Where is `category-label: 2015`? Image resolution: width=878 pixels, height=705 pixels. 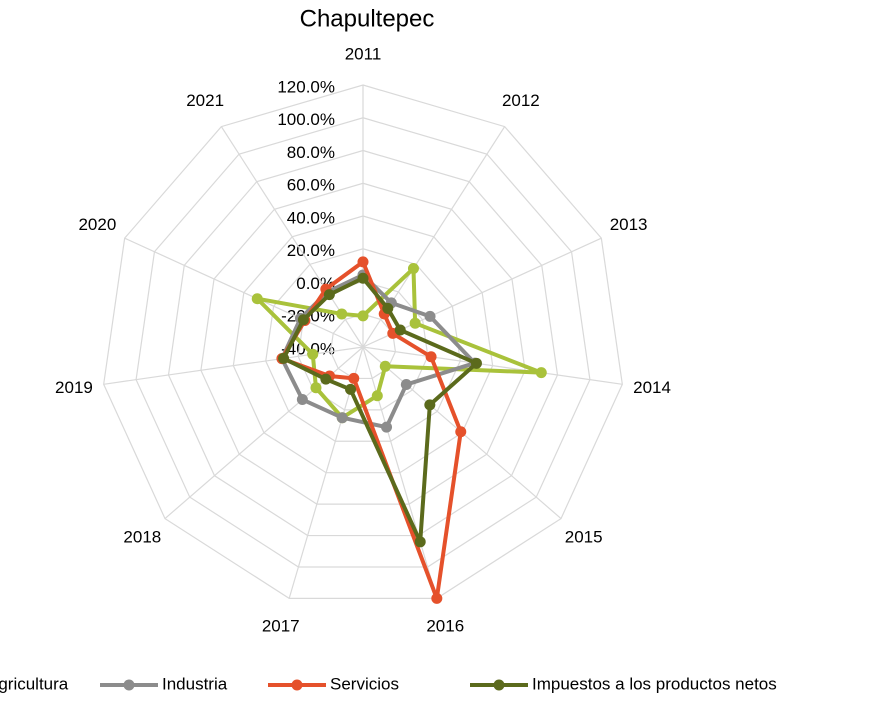
category-label: 2015 is located at coordinates (584, 537).